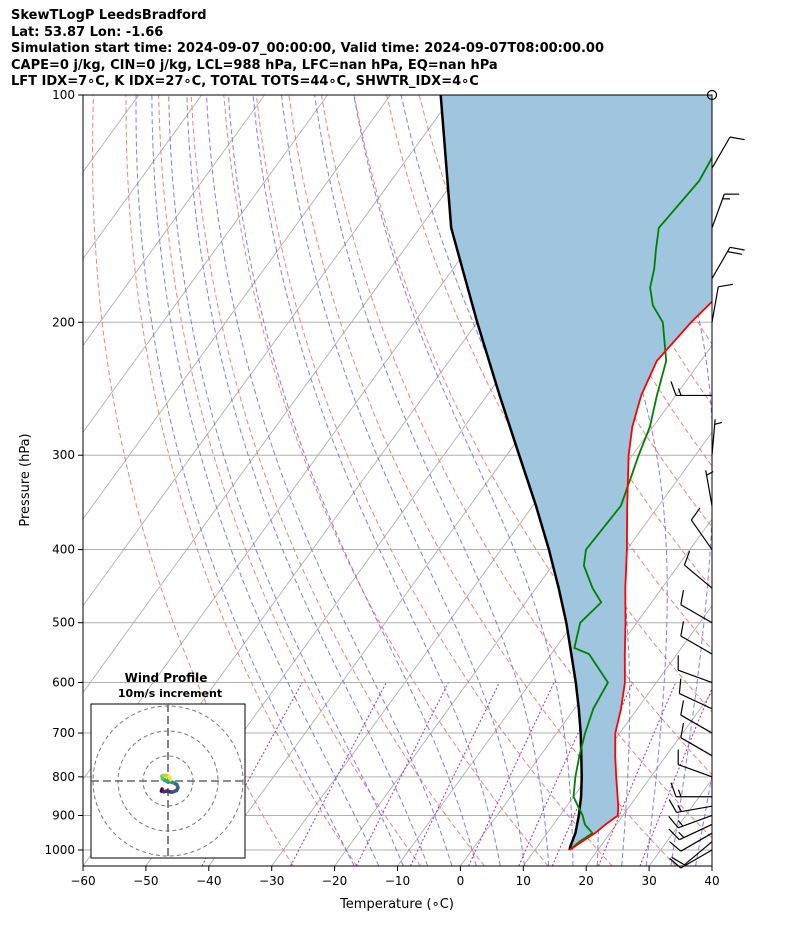 The width and height of the screenshot is (794, 937). I want to click on hodograph-plot, so click(168, 781).